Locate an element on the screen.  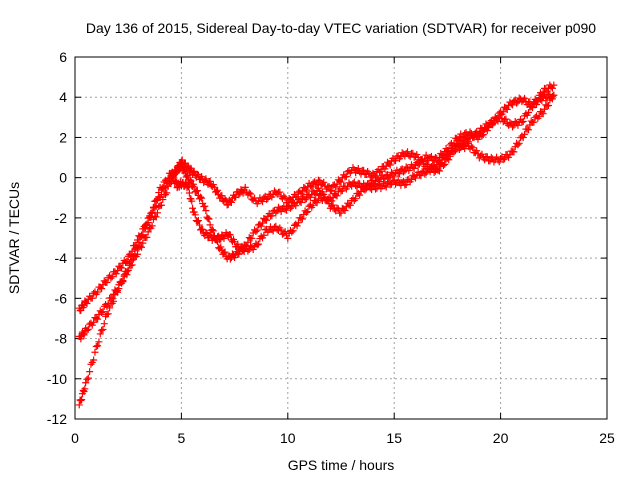
x-tick-label: 15 is located at coordinates (394, 438).